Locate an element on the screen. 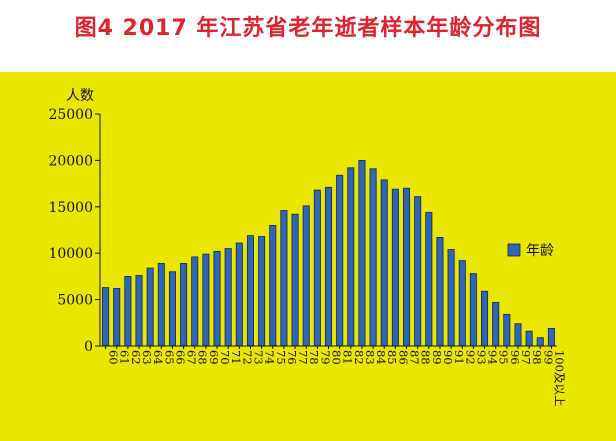 The width and height of the screenshot is (616, 441). legend: 年龄 is located at coordinates (530, 251).